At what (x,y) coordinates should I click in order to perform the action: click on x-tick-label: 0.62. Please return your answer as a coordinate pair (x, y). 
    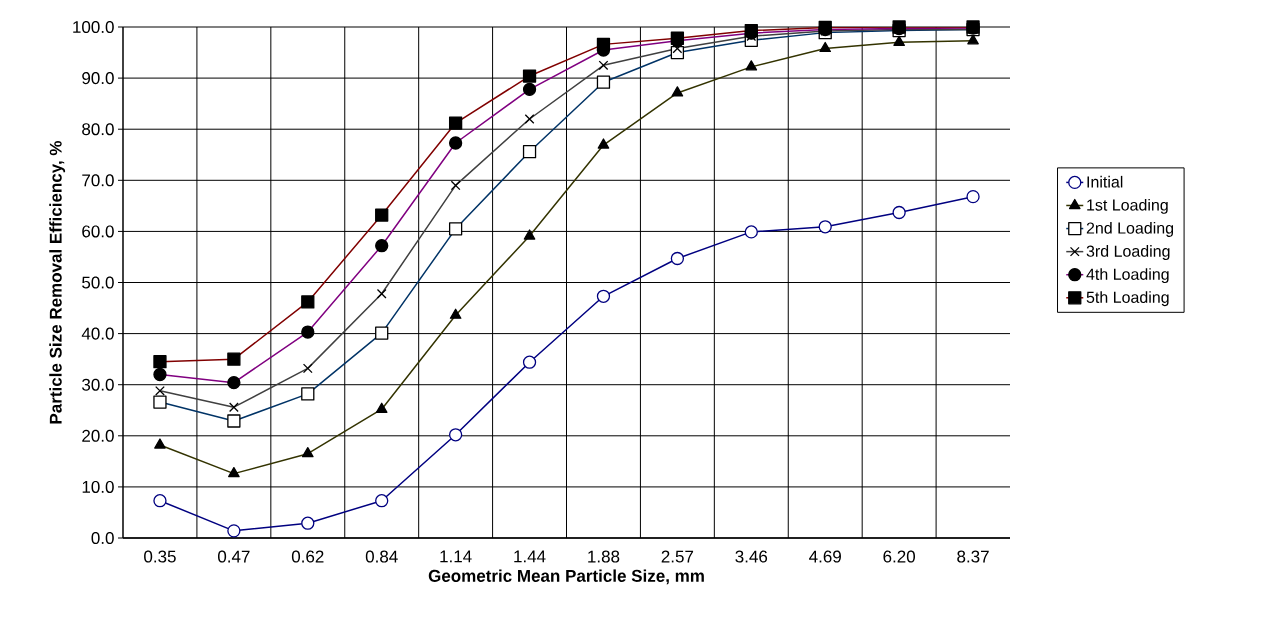
    Looking at the image, I should click on (307, 556).